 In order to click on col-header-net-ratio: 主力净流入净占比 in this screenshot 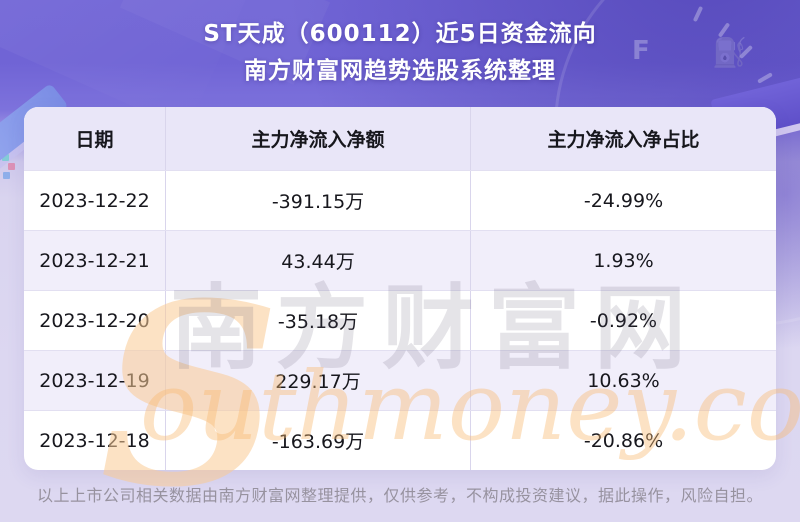, I will do `click(623, 138)`.